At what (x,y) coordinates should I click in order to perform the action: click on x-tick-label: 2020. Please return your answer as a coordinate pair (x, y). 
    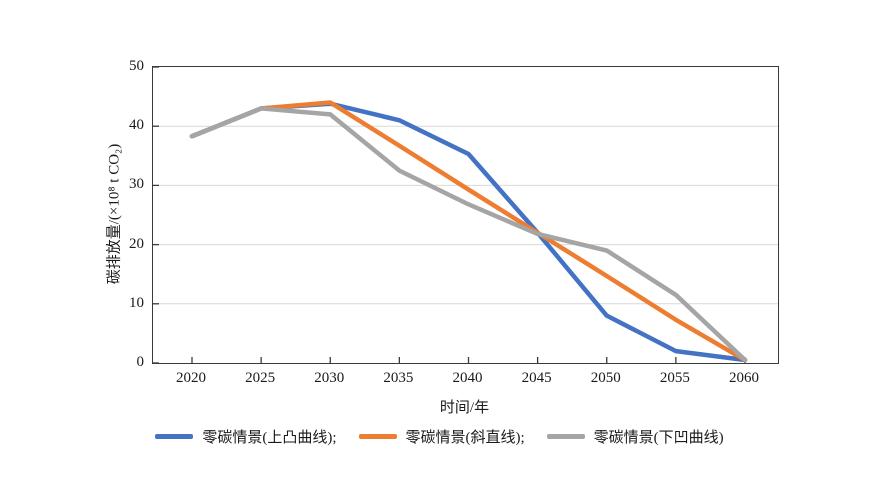
    Looking at the image, I should click on (191, 378).